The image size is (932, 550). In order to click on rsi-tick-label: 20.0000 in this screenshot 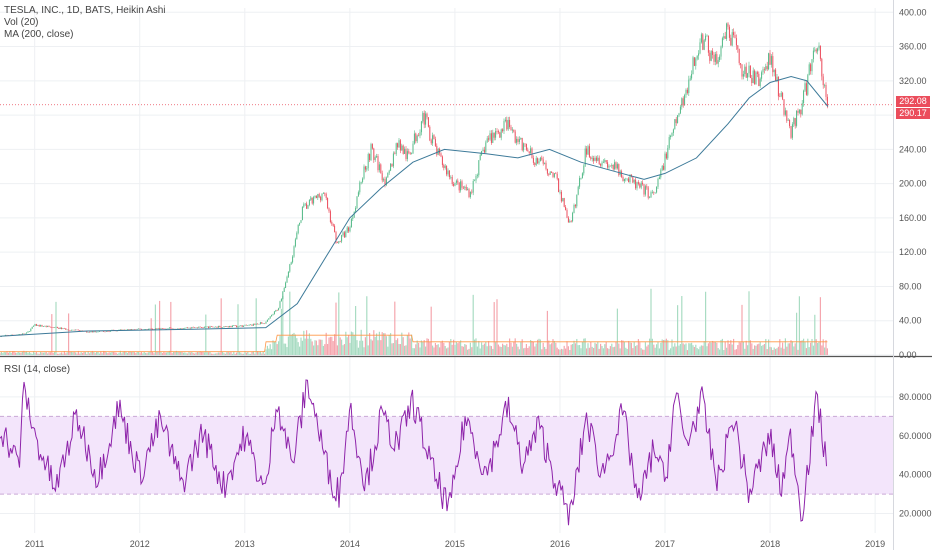, I will do `click(915, 514)`.